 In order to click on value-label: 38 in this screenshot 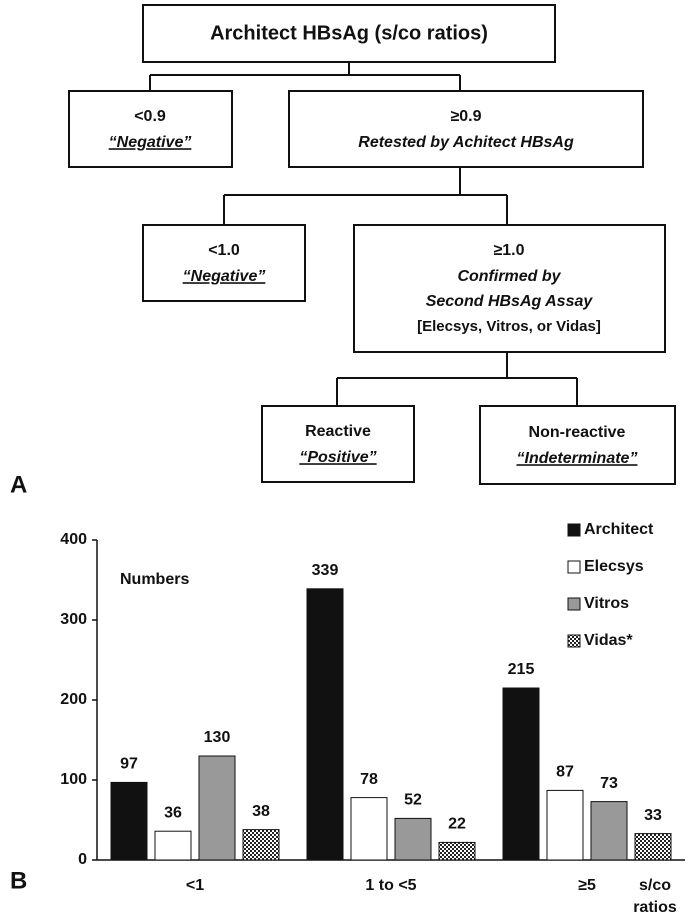, I will do `click(261, 811)`.